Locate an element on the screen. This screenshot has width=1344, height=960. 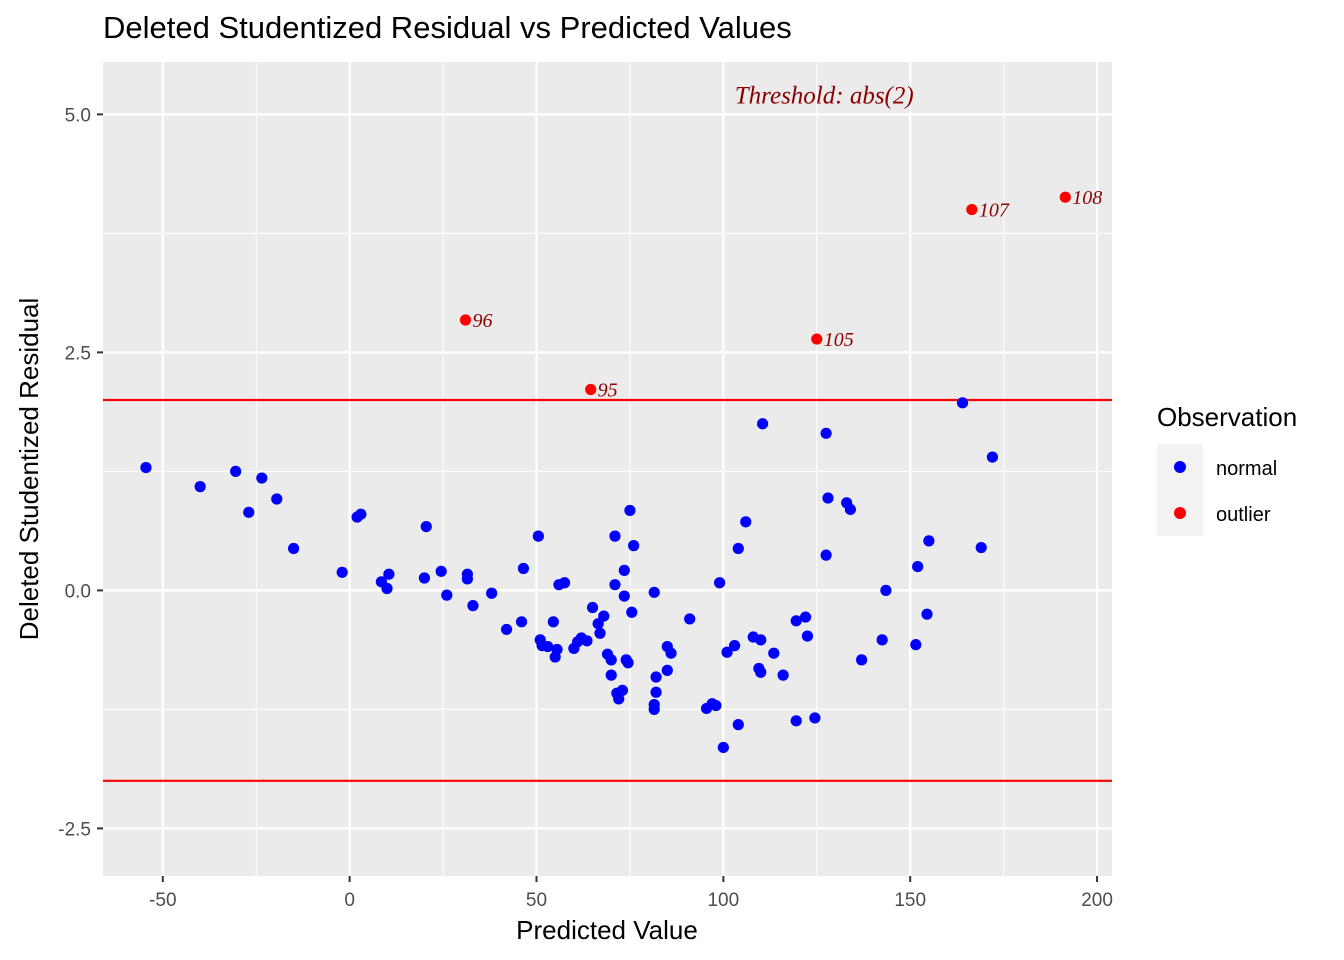
threshold-annotation: Threshold: abs(2) is located at coordinates (824, 95).